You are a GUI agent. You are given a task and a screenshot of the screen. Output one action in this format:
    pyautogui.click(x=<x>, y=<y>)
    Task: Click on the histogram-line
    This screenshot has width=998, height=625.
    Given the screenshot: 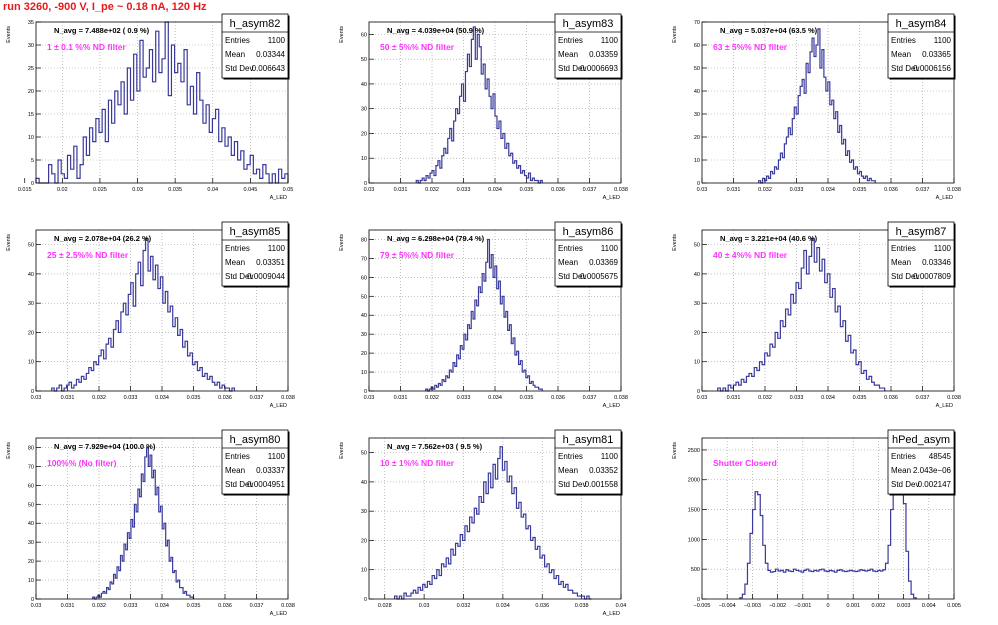 What is the action you would take?
    pyautogui.click(x=162, y=102)
    